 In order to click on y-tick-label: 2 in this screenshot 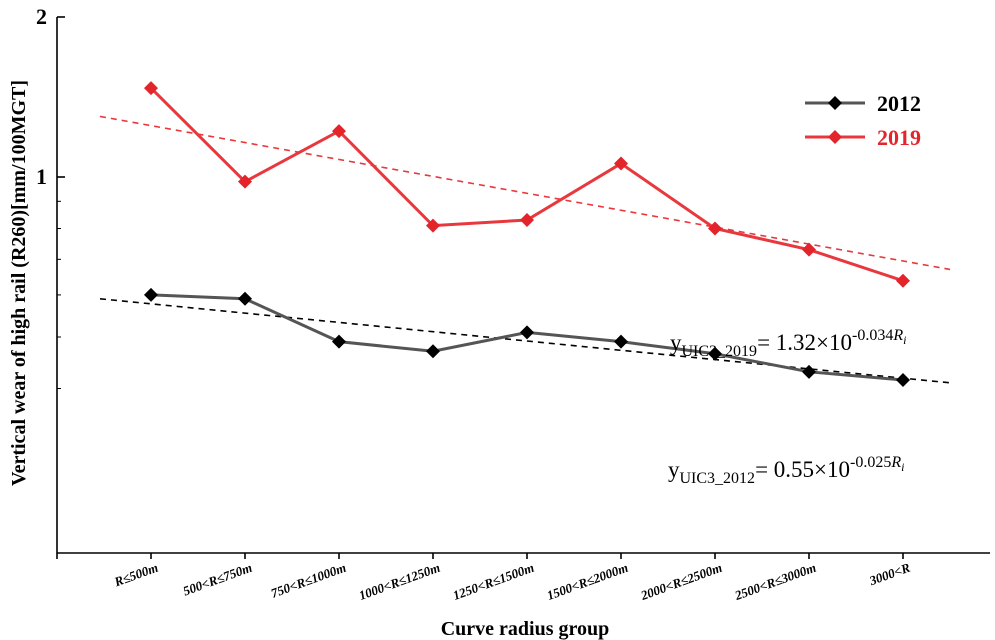, I will do `click(41, 16)`.